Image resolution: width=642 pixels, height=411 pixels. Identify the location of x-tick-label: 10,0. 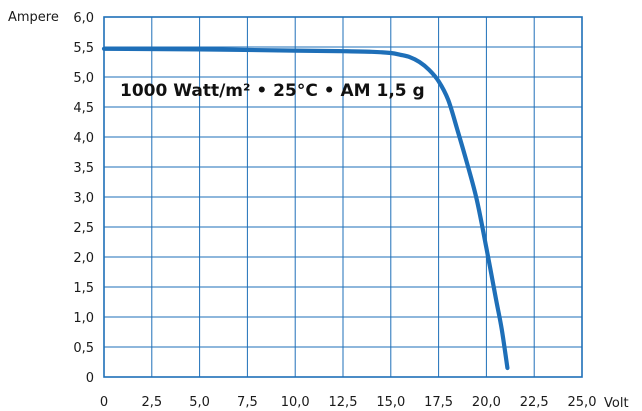
(295, 402).